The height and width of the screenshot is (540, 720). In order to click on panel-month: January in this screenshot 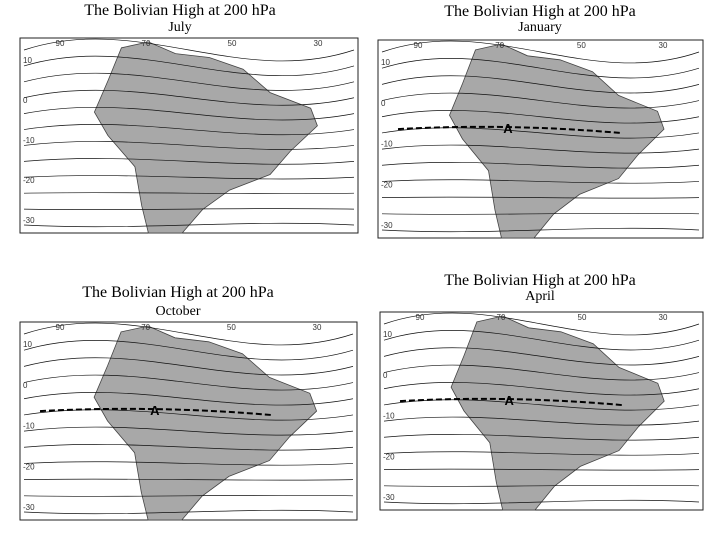, I will do `click(540, 27)`.